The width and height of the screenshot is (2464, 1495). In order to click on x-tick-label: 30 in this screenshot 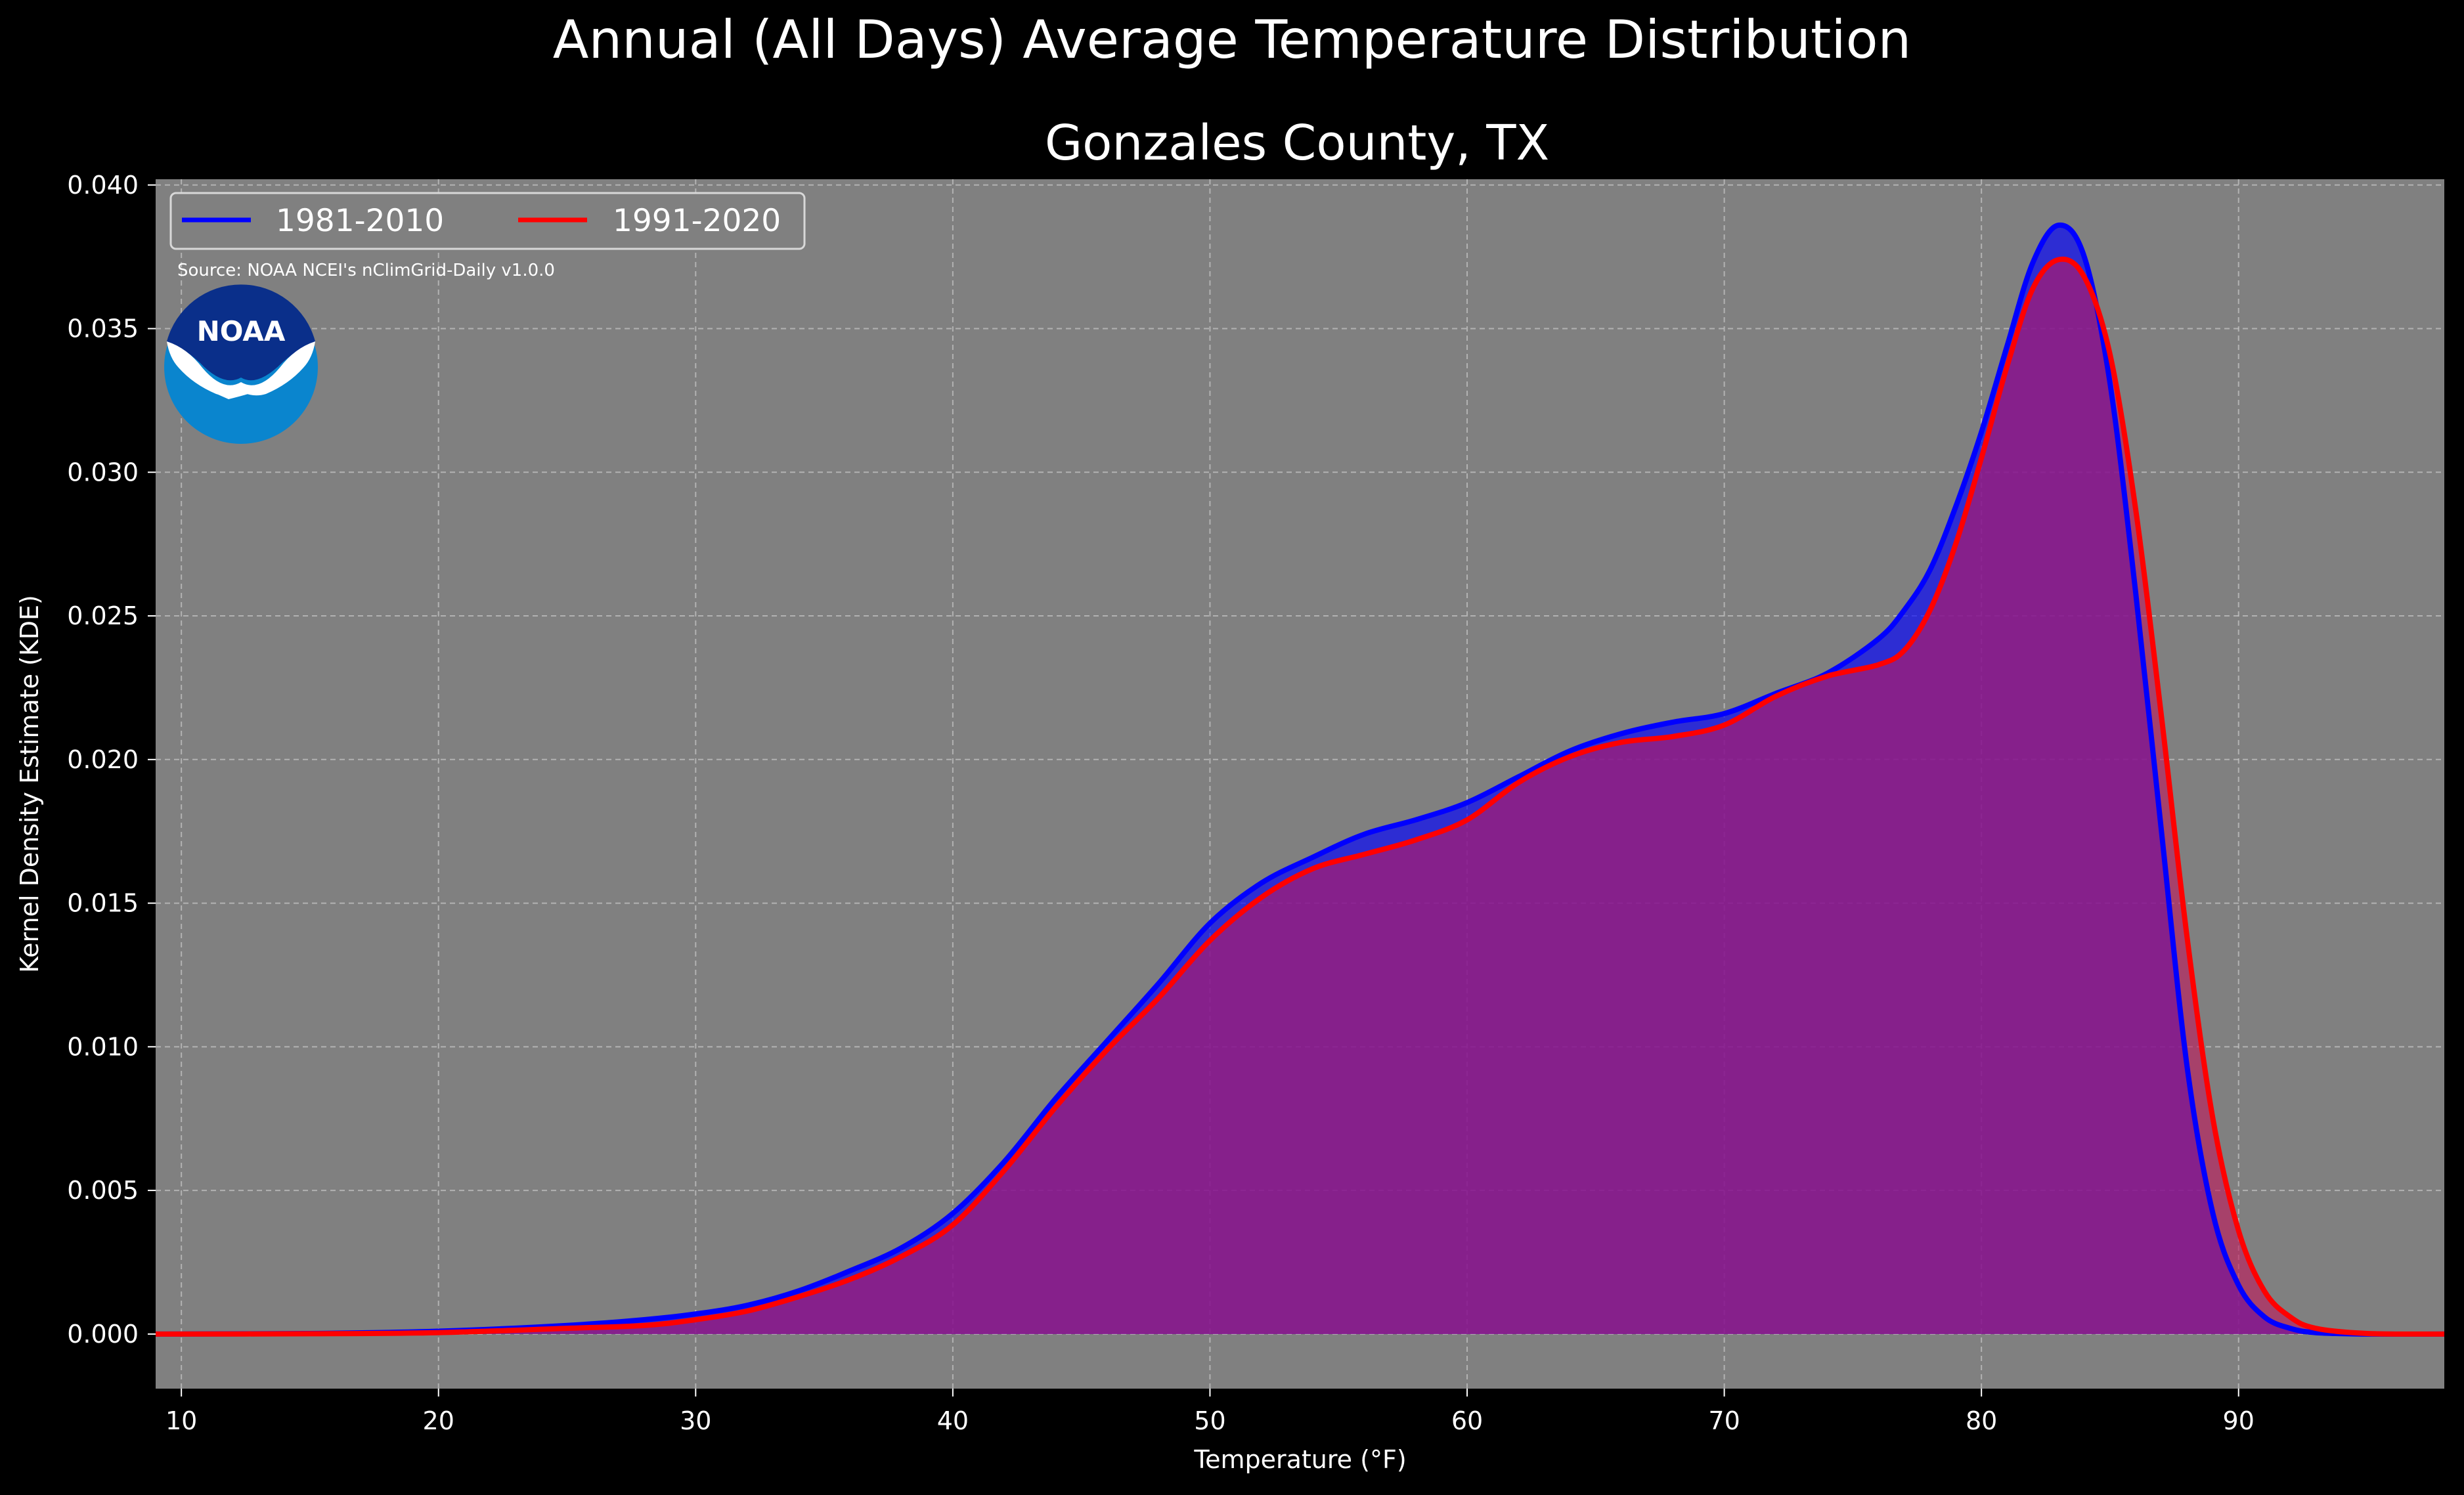, I will do `click(695, 1420)`.